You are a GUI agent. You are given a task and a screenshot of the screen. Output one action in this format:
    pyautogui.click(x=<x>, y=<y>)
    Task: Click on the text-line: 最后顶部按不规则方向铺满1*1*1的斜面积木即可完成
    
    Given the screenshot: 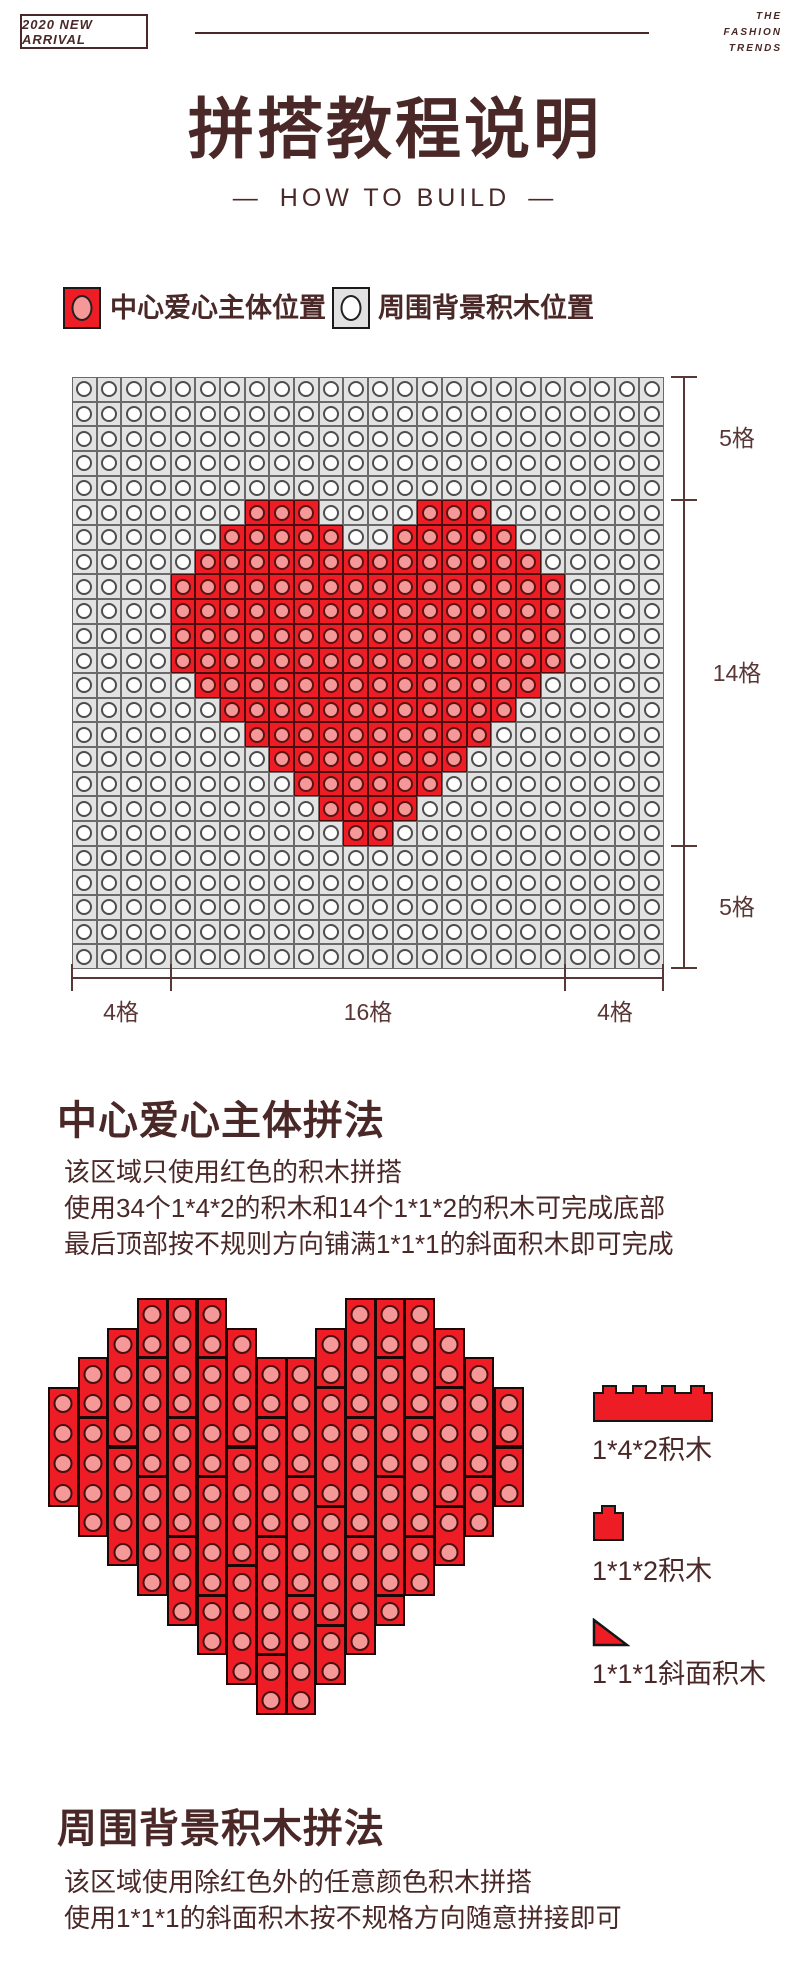 What is the action you would take?
    pyautogui.click(x=369, y=1244)
    